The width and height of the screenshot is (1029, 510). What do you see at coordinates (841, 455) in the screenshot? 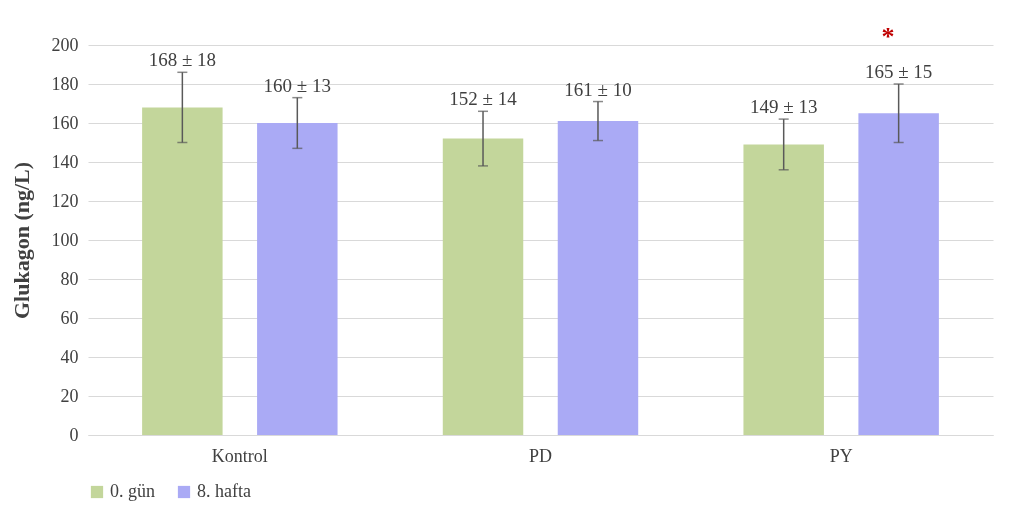
I see `x-tick-label: PY` at bounding box center [841, 455].